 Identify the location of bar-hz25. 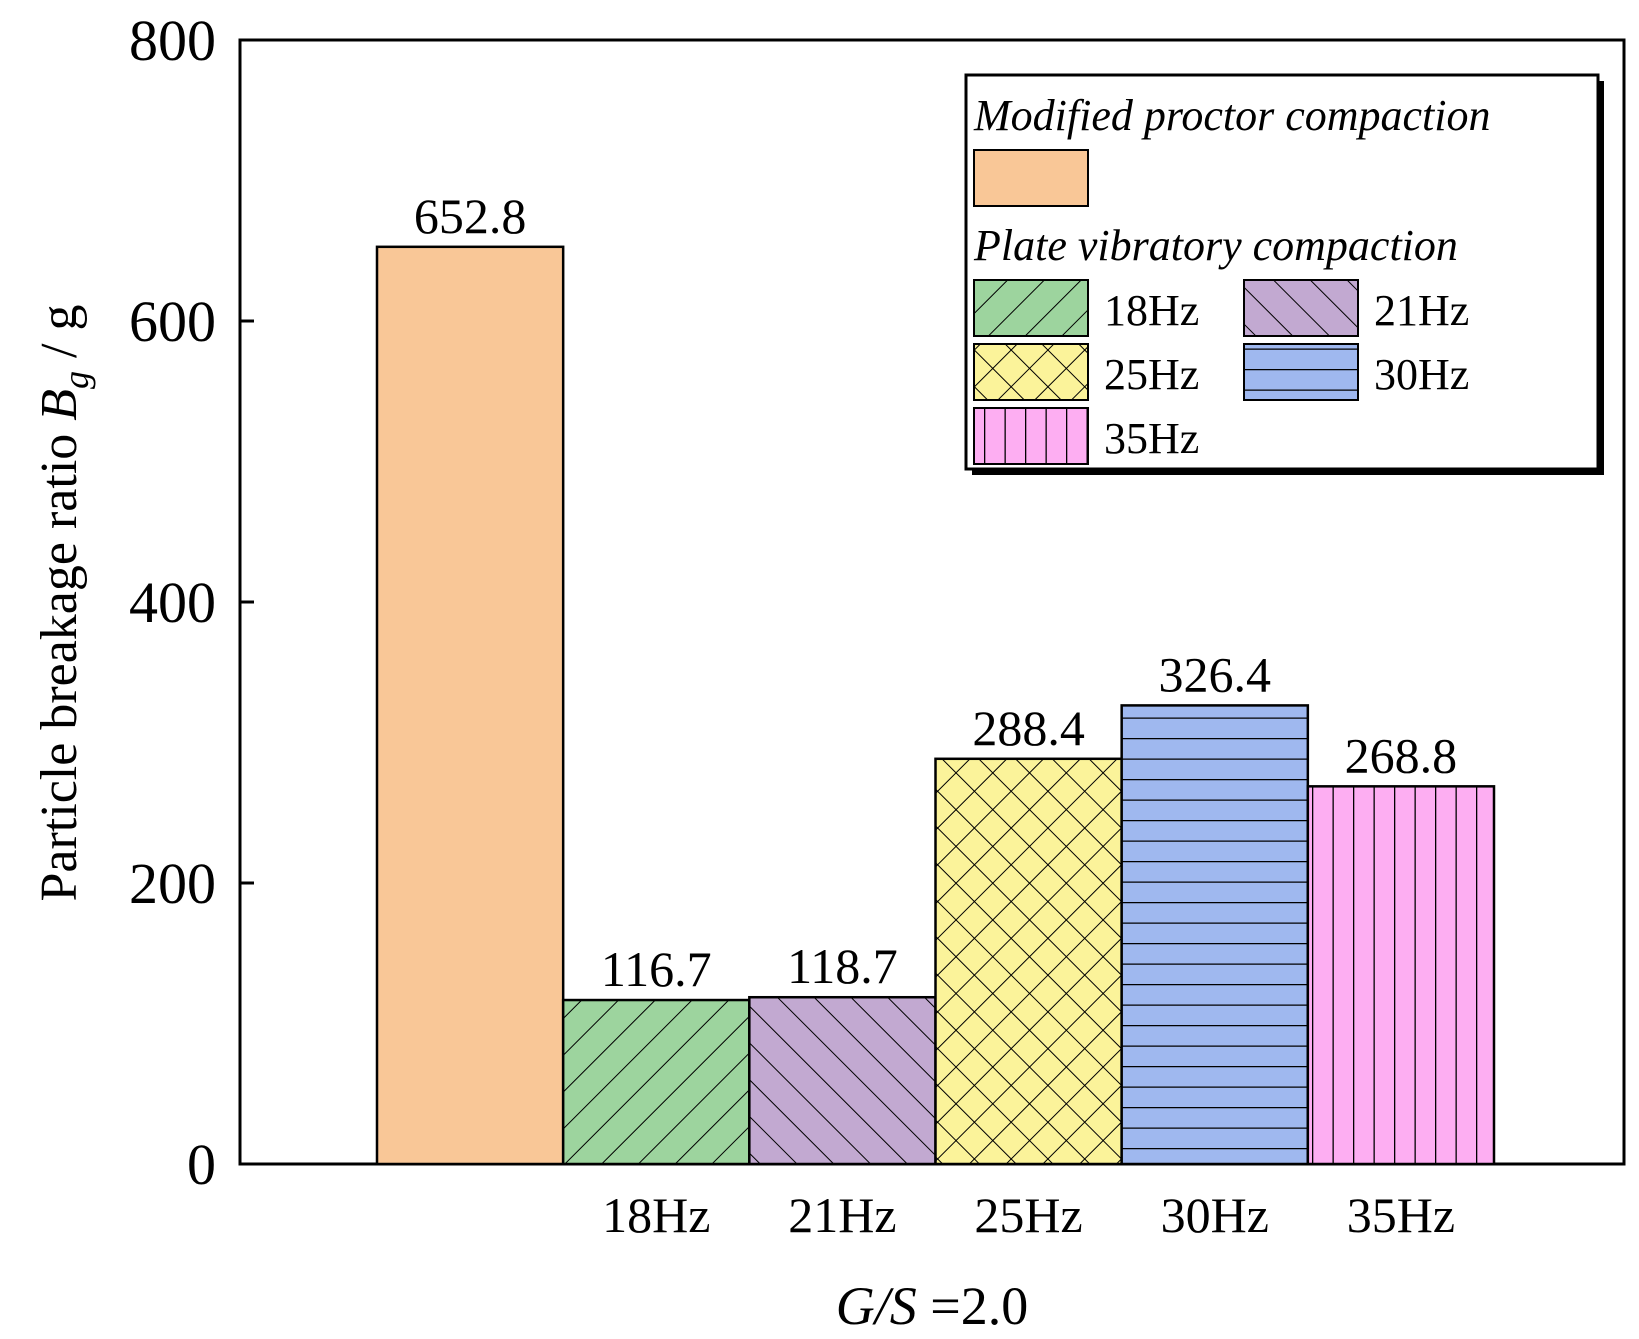
(1028, 961).